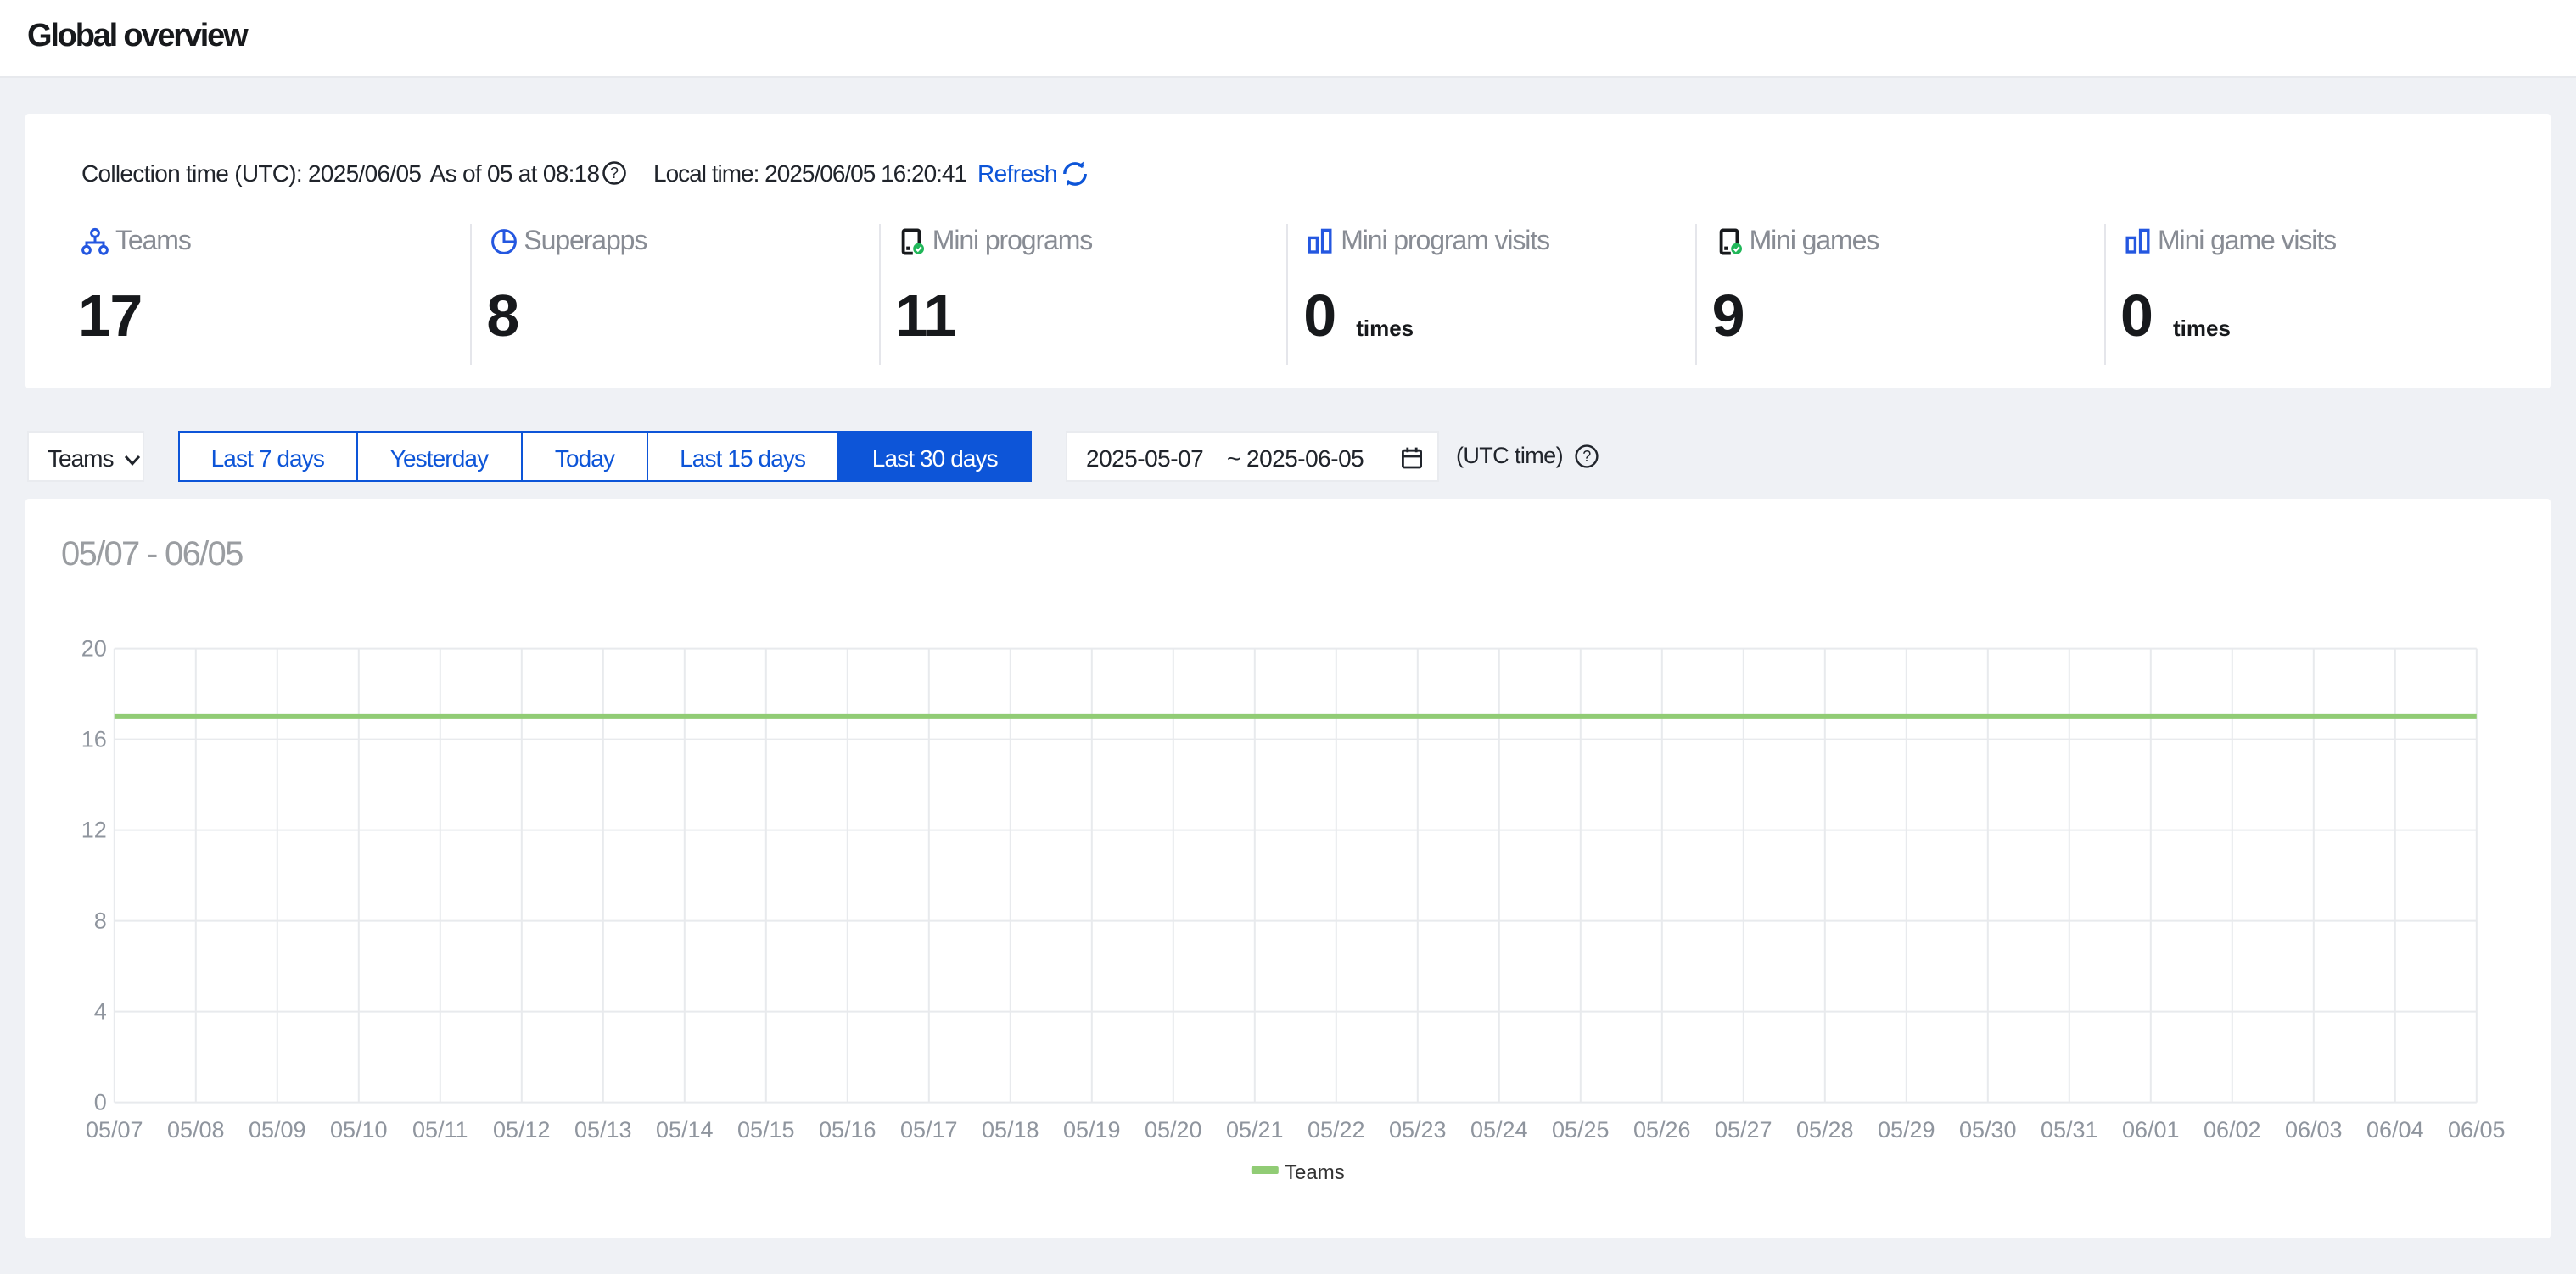 The width and height of the screenshot is (2576, 1274). I want to click on svg-text: 06/01, so click(2151, 1130).